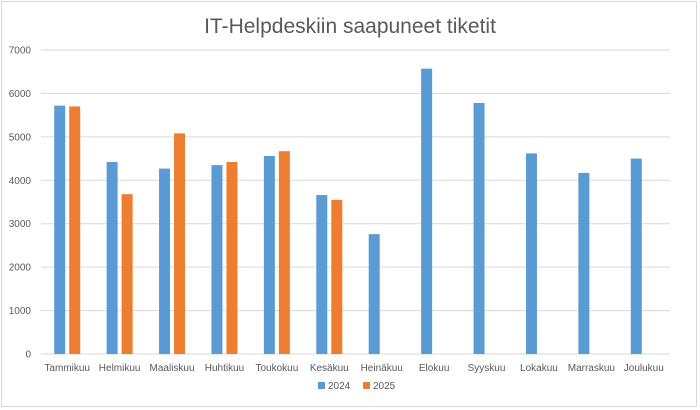 The image size is (700, 410). I want to click on y-tick-label: 0, so click(28, 355).